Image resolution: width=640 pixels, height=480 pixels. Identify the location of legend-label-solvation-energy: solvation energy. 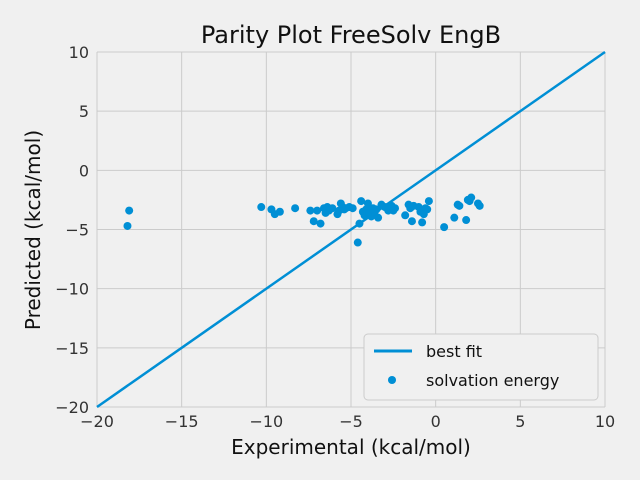
(492, 380).